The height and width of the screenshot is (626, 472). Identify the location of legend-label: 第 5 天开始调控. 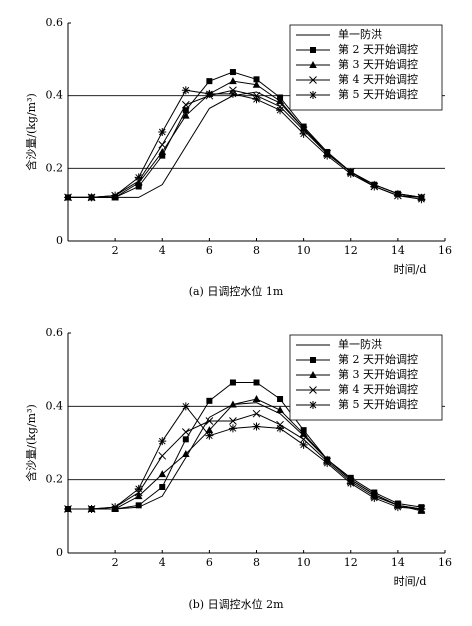
(378, 404).